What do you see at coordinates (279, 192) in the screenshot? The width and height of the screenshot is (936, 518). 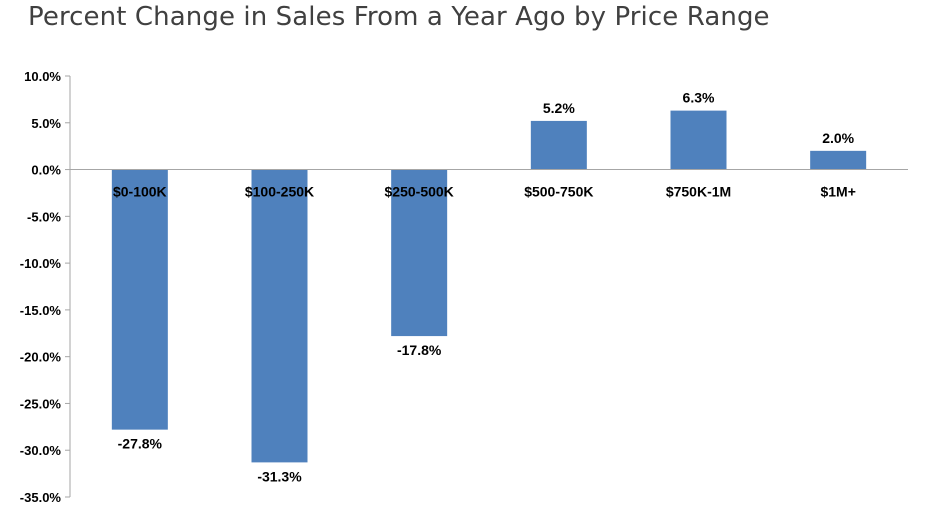 I see `category-label: $100-250K` at bounding box center [279, 192].